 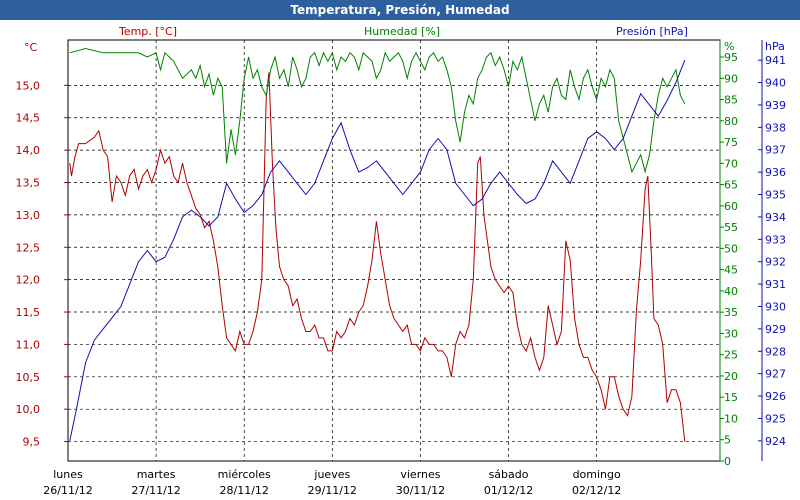 I want to click on x-tick-date: 27/11/12, so click(x=155, y=490).